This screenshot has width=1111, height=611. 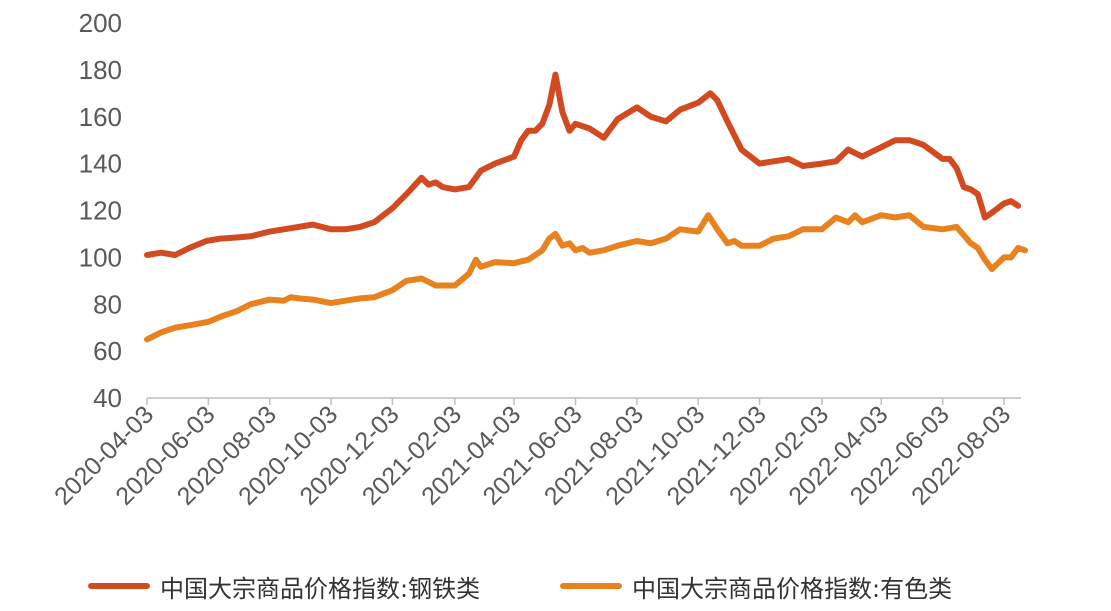 I want to click on legend-swatch-steel, so click(x=119, y=586).